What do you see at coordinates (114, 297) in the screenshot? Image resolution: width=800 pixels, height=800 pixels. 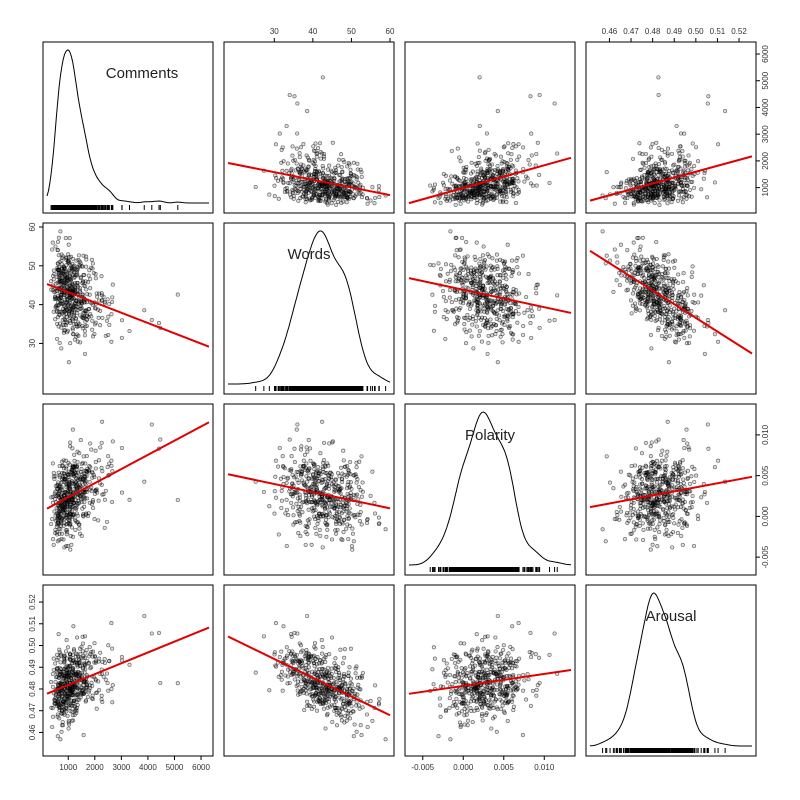 I see `points` at bounding box center [114, 297].